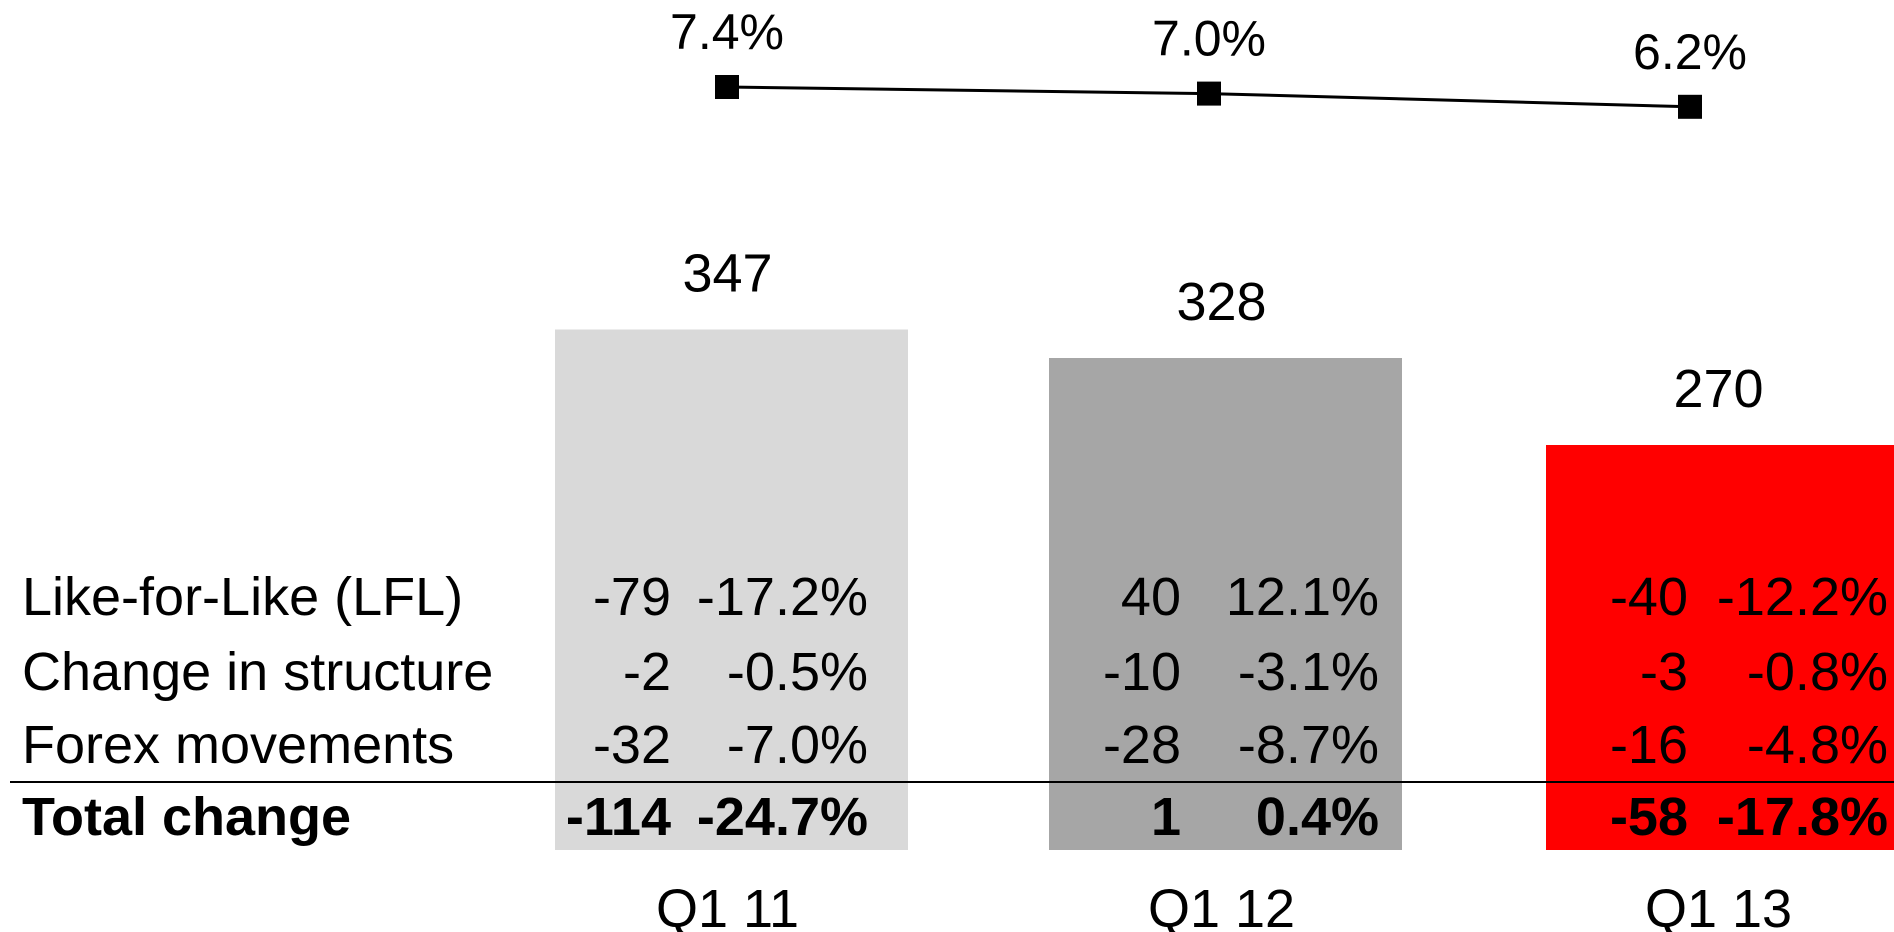  What do you see at coordinates (727, 274) in the screenshot?
I see `bar-value-label-0: 347` at bounding box center [727, 274].